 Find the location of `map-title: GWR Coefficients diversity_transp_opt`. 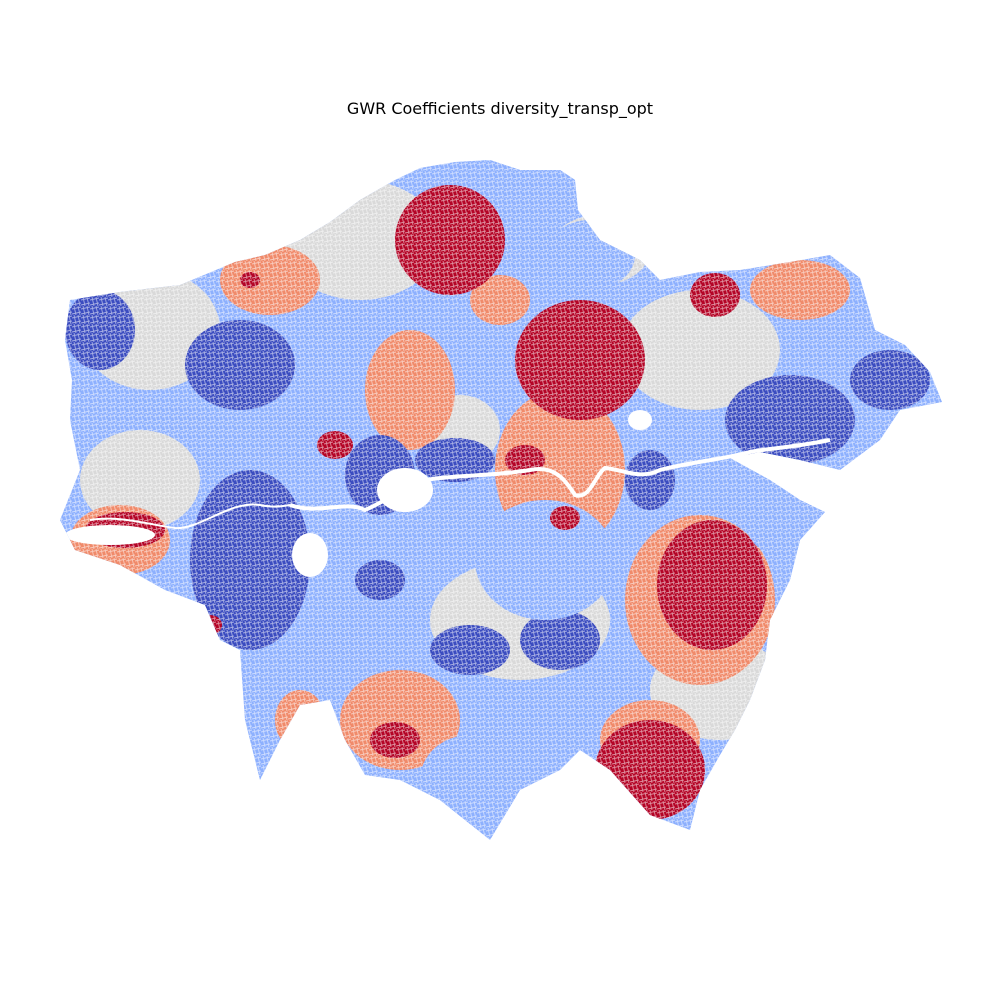

map-title: GWR Coefficients diversity_transp_opt is located at coordinates (500, 108).